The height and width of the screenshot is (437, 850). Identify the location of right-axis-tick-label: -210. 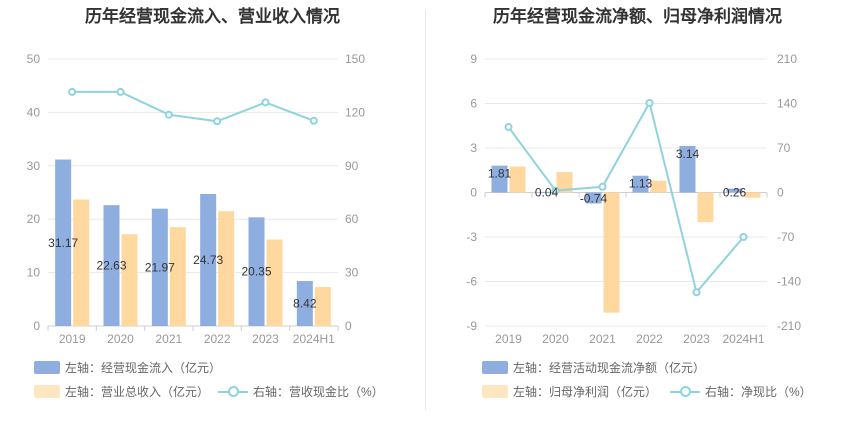
(789, 326).